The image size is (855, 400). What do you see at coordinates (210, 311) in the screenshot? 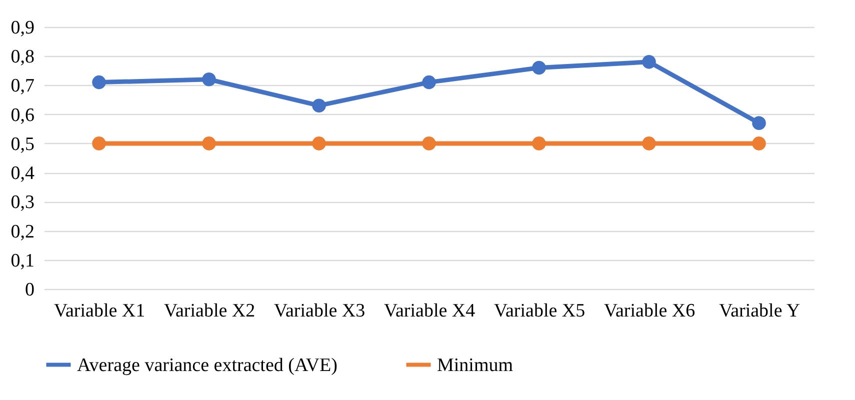
I see `x-tick-label: Variable X2` at bounding box center [210, 311].